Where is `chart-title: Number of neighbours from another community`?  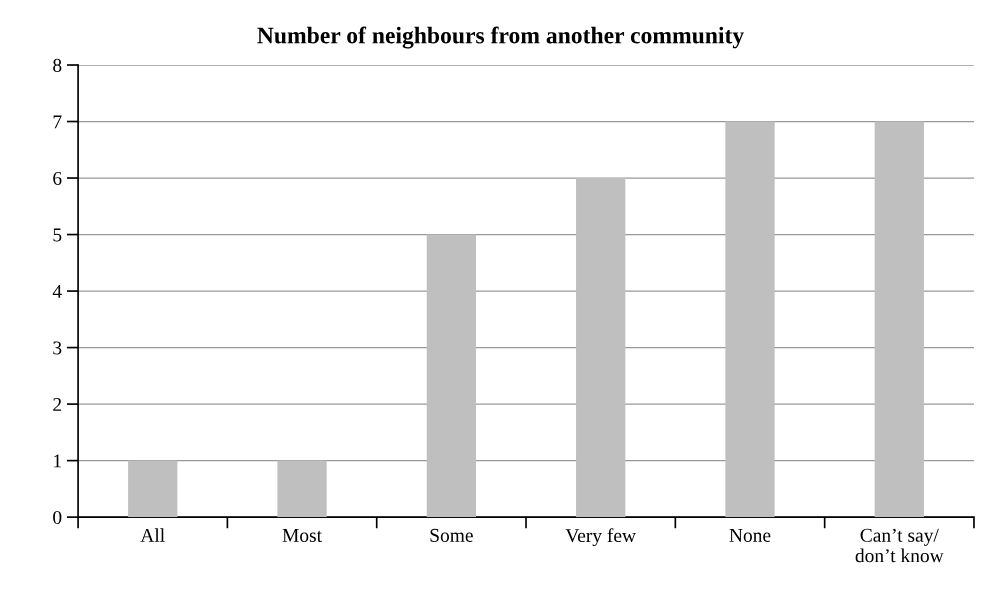 chart-title: Number of neighbours from another community is located at coordinates (500, 37).